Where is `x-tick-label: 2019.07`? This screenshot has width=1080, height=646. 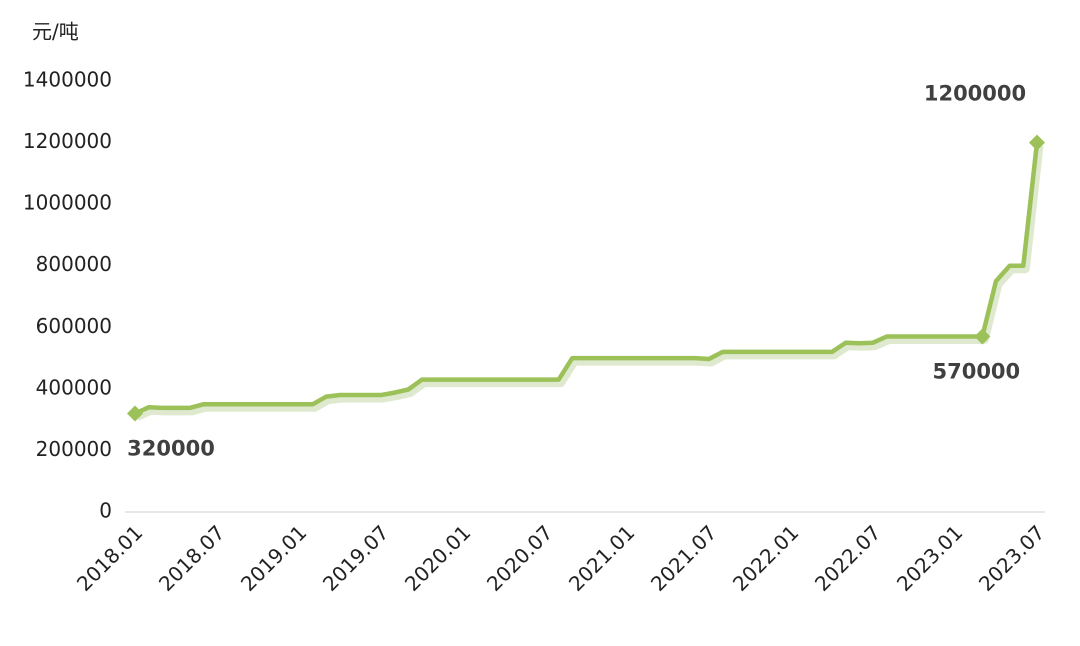
x-tick-label: 2019.07 is located at coordinates (355, 557).